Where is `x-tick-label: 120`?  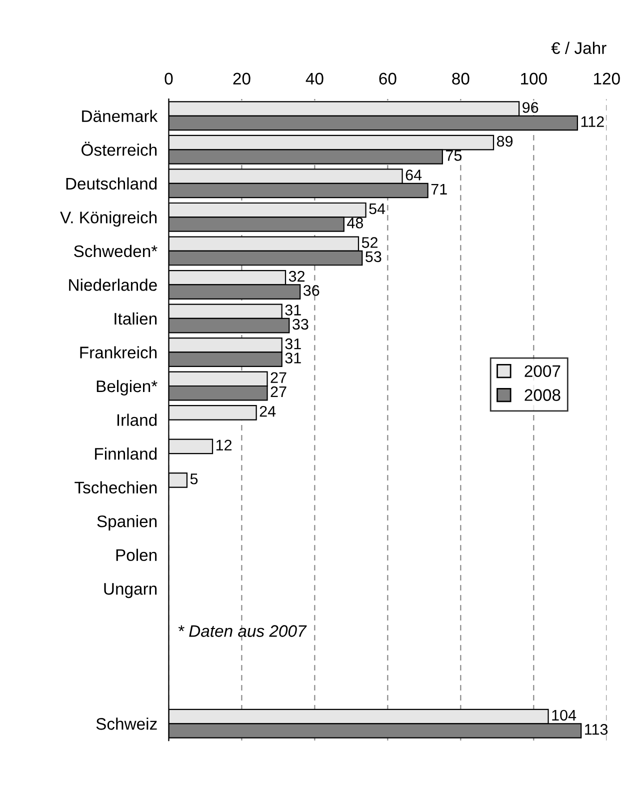
x-tick-label: 120 is located at coordinates (607, 78).